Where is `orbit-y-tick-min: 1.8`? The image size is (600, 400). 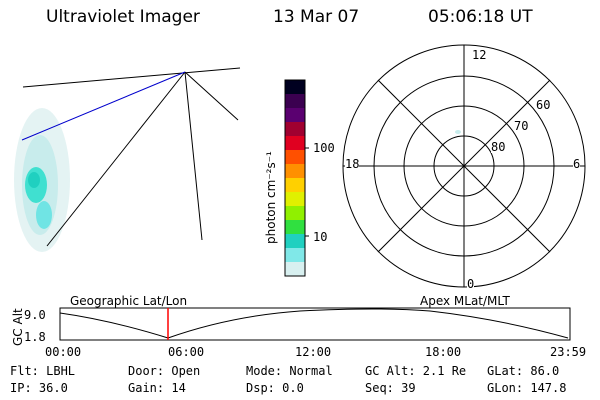 orbit-y-tick-min: 1.8 is located at coordinates (35, 337).